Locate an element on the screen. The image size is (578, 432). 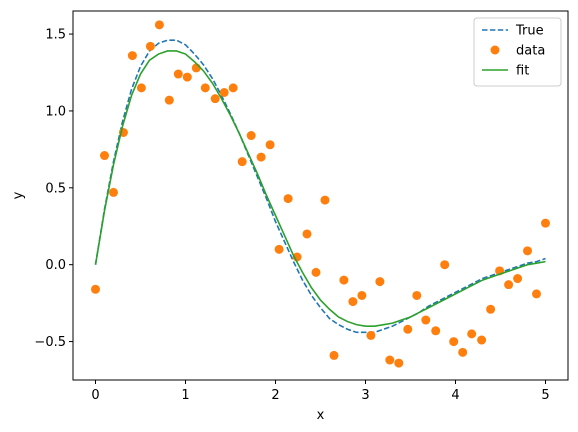
legend: True data fit is located at coordinates (517, 52).